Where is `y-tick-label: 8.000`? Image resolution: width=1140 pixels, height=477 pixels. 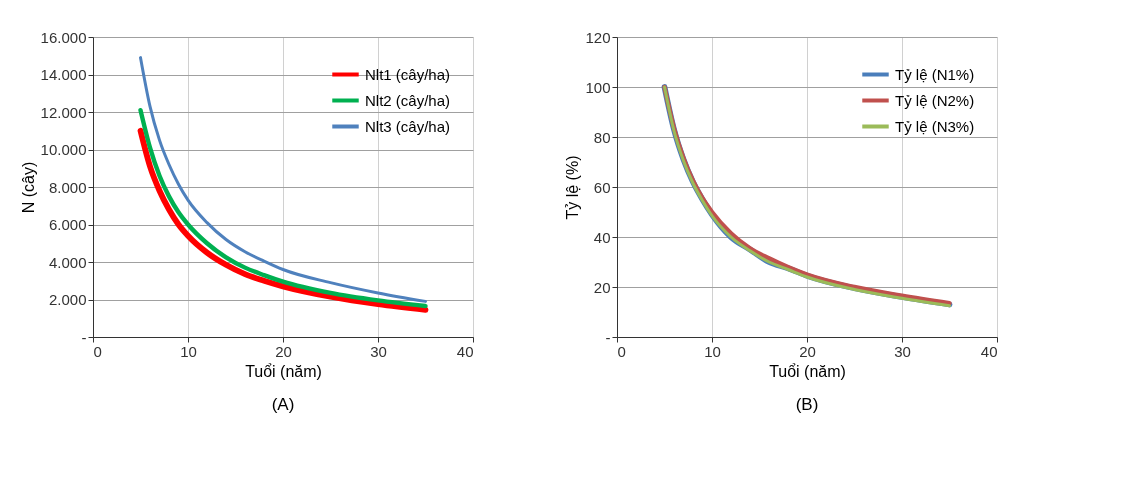 y-tick-label: 8.000 is located at coordinates (67, 187).